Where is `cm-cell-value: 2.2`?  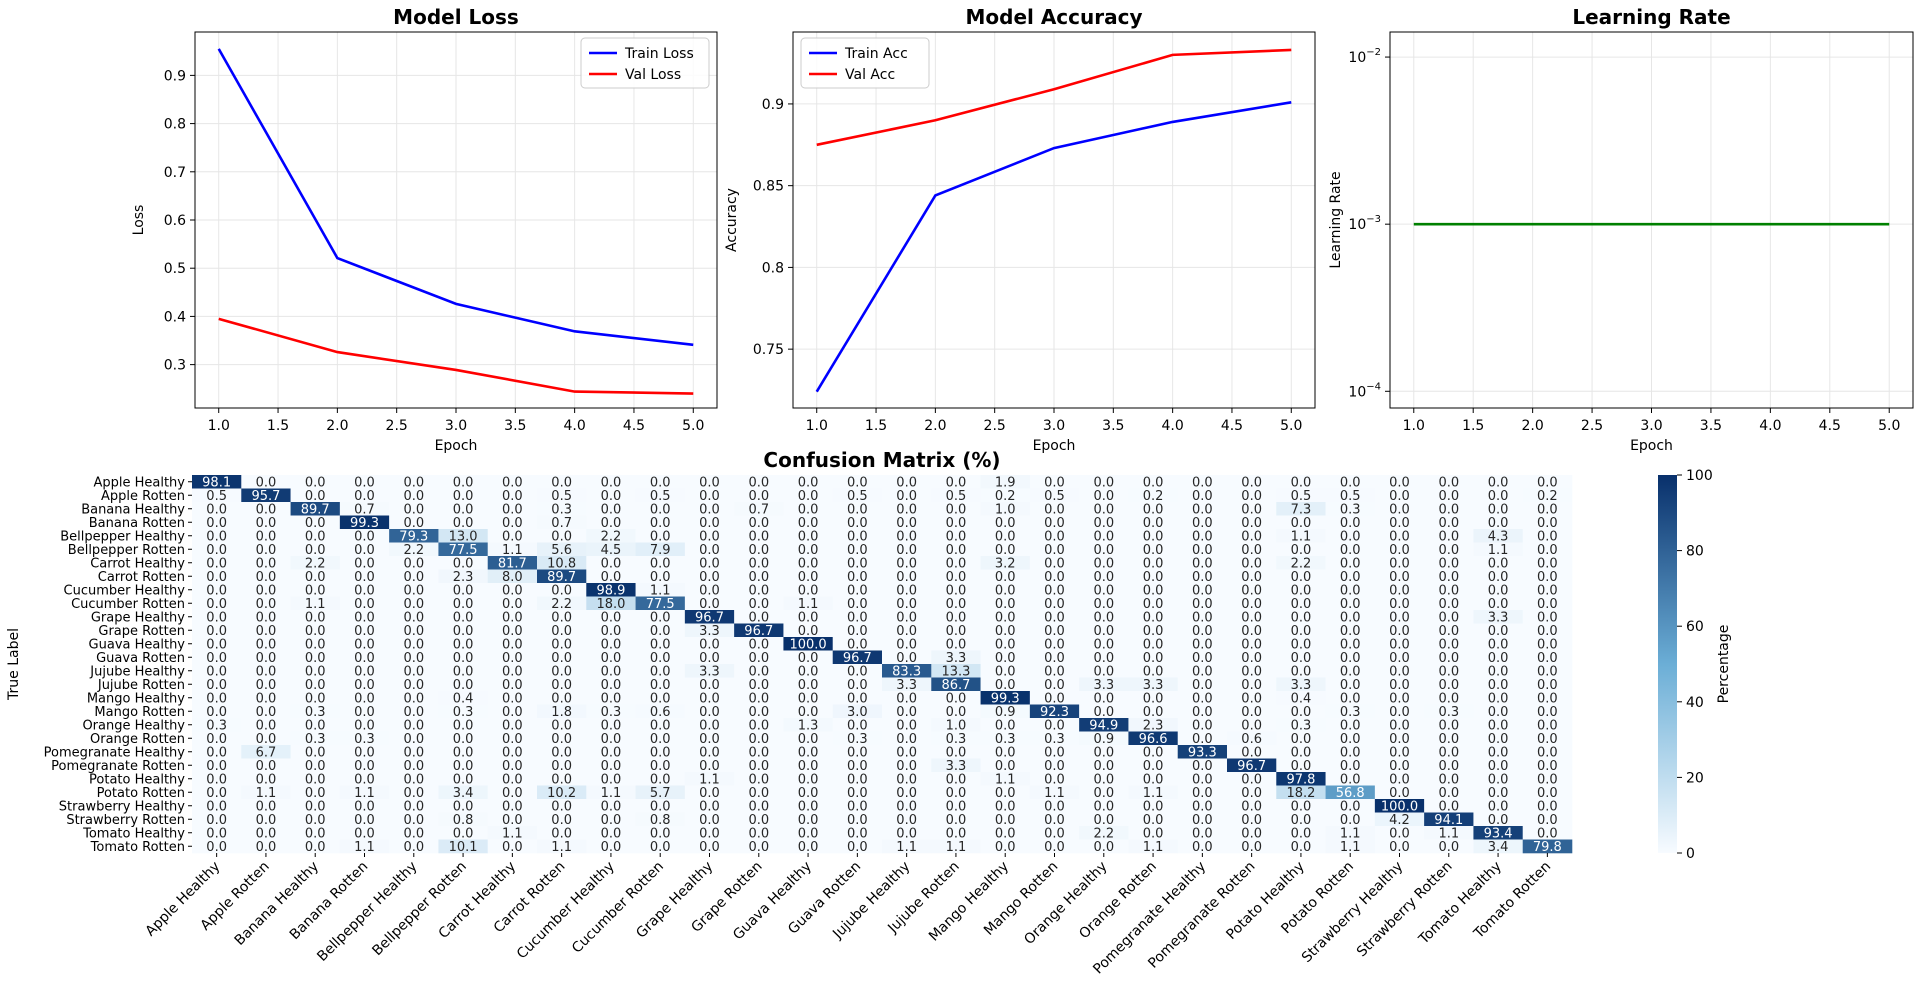
cm-cell-value: 2.2 is located at coordinates (413, 550).